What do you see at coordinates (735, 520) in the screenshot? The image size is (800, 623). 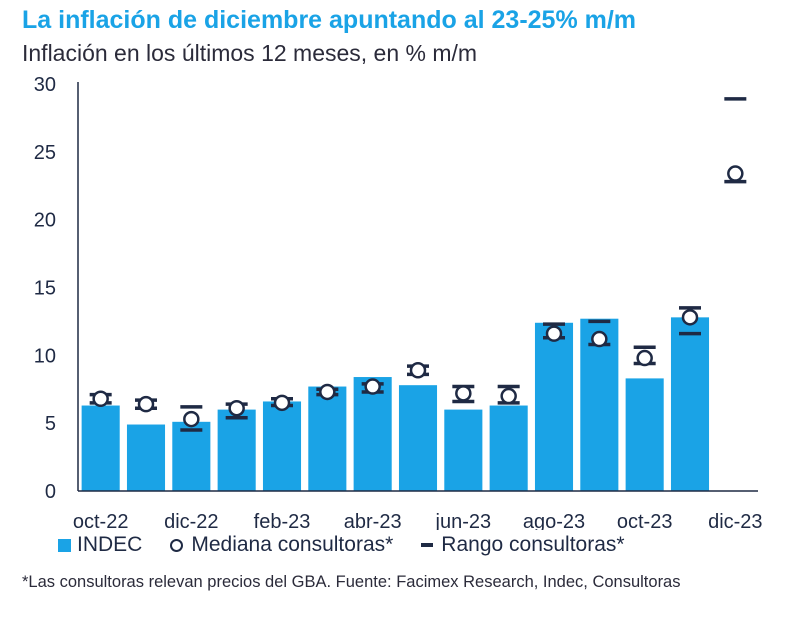 I see `x-tick-label: dic-23` at bounding box center [735, 520].